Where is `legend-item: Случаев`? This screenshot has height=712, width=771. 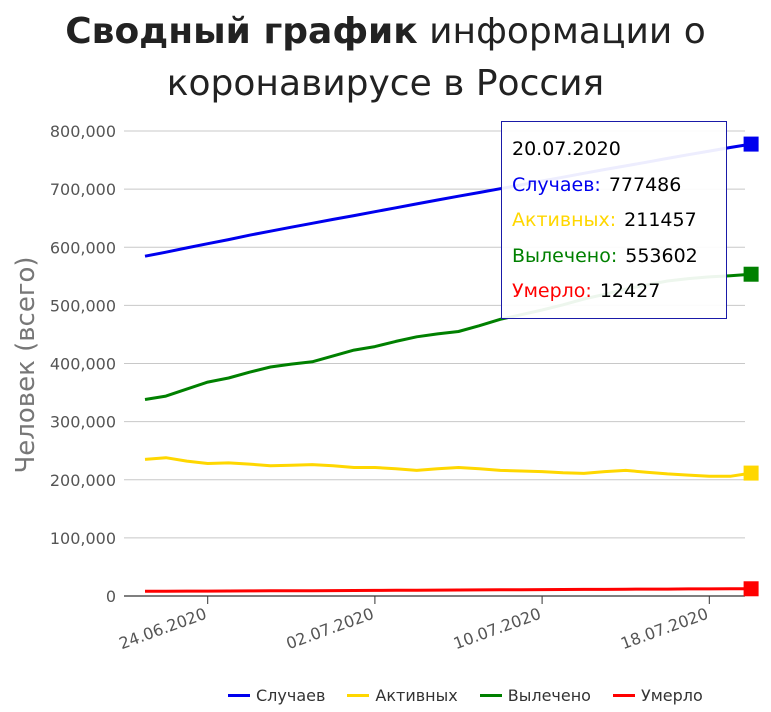 legend-item: Случаев is located at coordinates (276, 695).